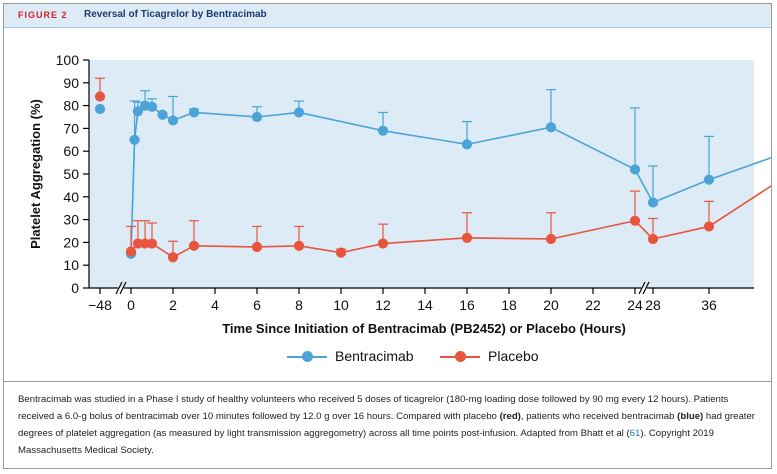 The height and width of the screenshot is (474, 777). Describe the element at coordinates (100, 305) in the screenshot. I see `x-tick-label: −48` at that location.